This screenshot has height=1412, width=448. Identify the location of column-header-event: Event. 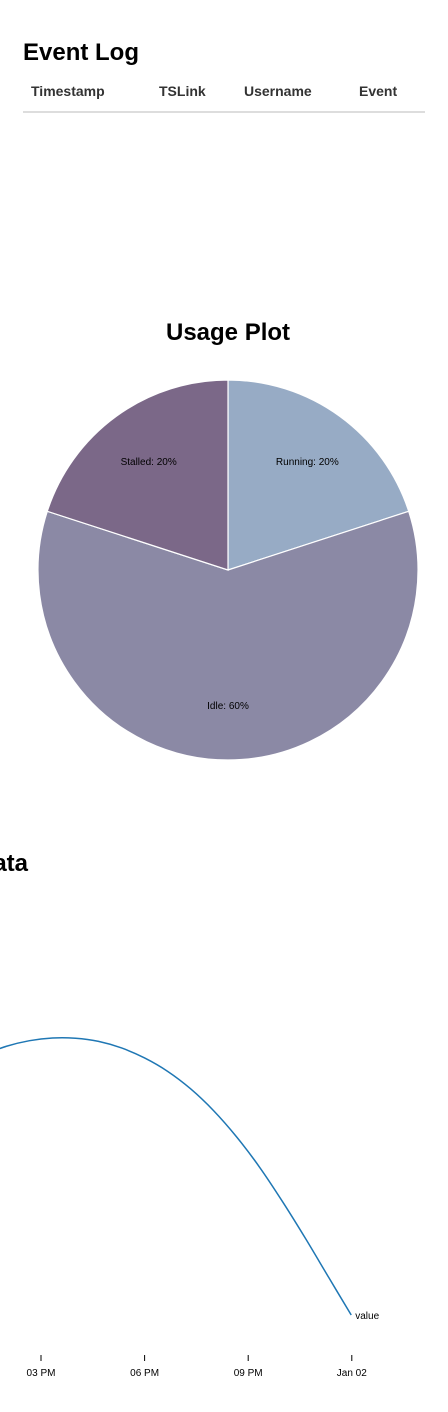
(392, 98).